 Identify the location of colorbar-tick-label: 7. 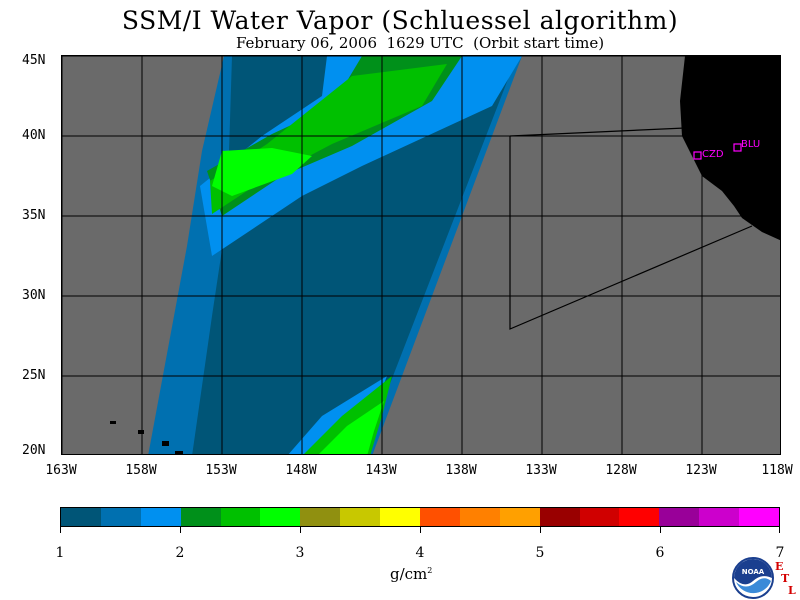
(780, 553).